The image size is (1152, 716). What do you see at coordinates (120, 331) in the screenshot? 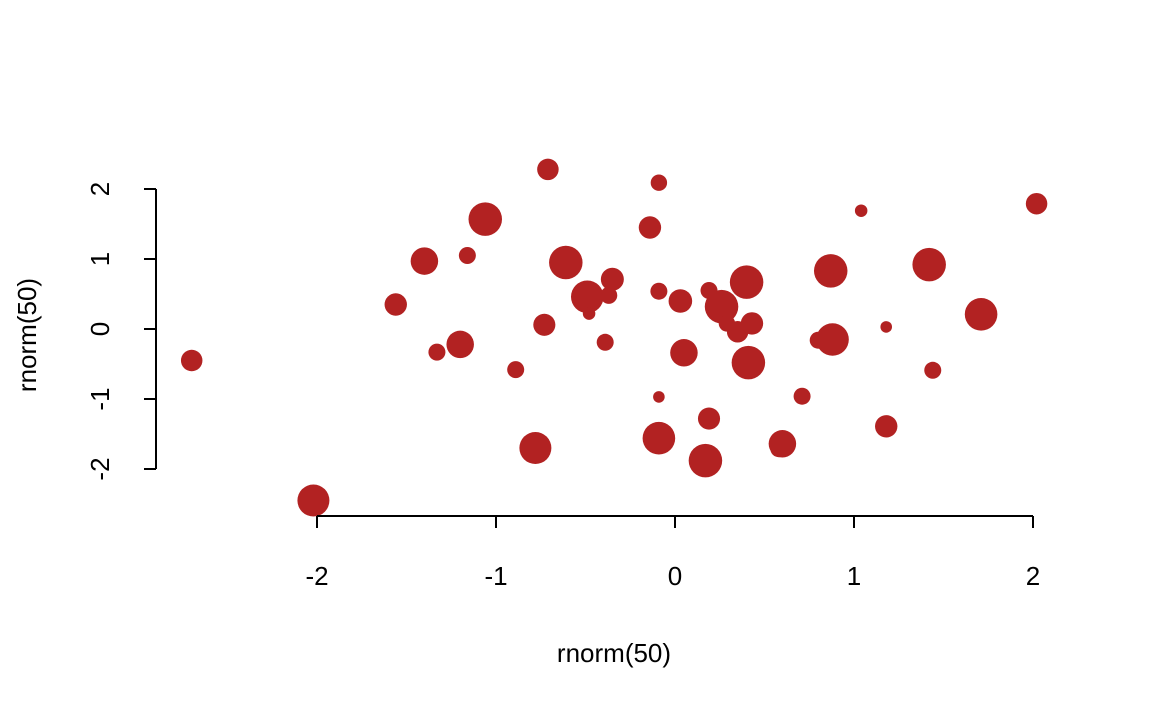
I see `y-axis-ticks: -2 -1 0 1 2` at bounding box center [120, 331].